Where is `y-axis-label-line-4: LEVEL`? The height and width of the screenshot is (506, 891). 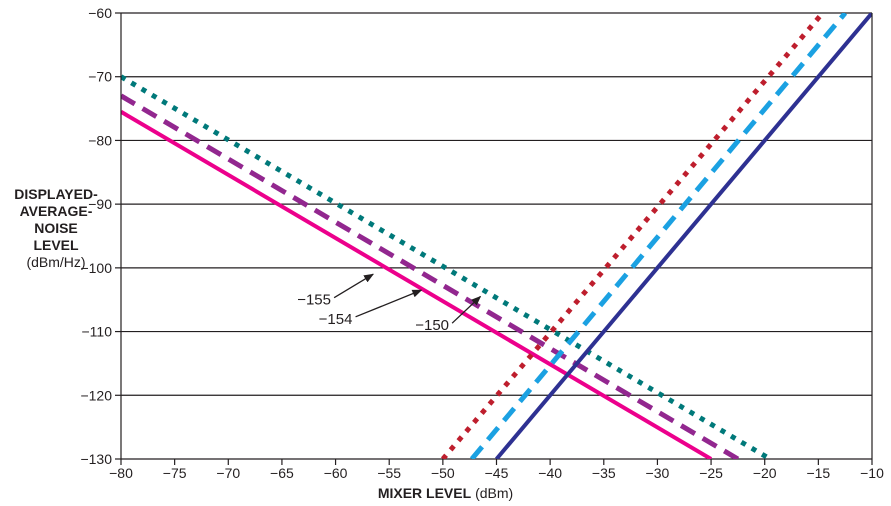 y-axis-label-line-4: LEVEL is located at coordinates (56, 245).